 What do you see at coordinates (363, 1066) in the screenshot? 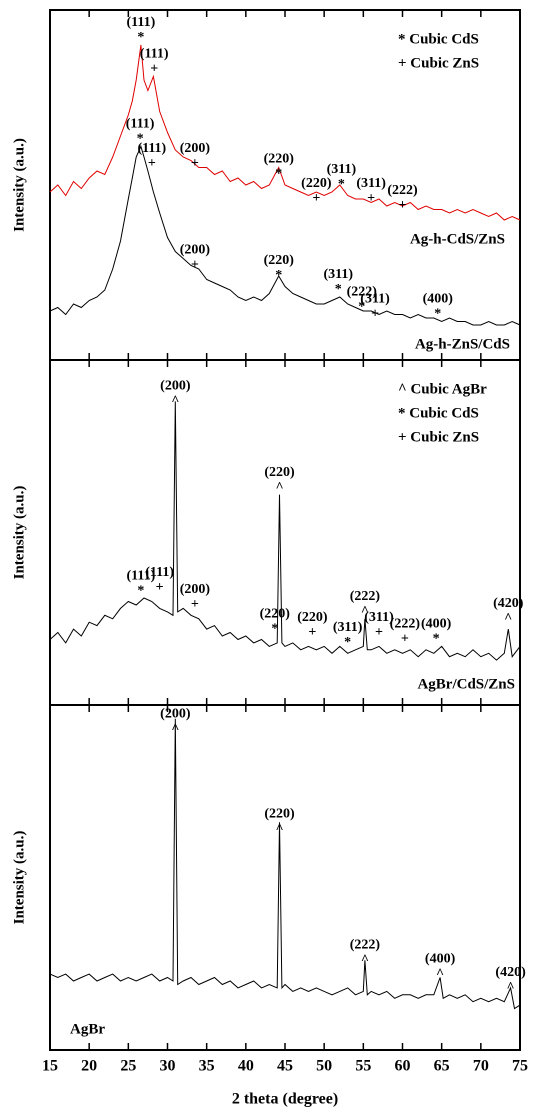
I see `x-tick-label: 55` at bounding box center [363, 1066].